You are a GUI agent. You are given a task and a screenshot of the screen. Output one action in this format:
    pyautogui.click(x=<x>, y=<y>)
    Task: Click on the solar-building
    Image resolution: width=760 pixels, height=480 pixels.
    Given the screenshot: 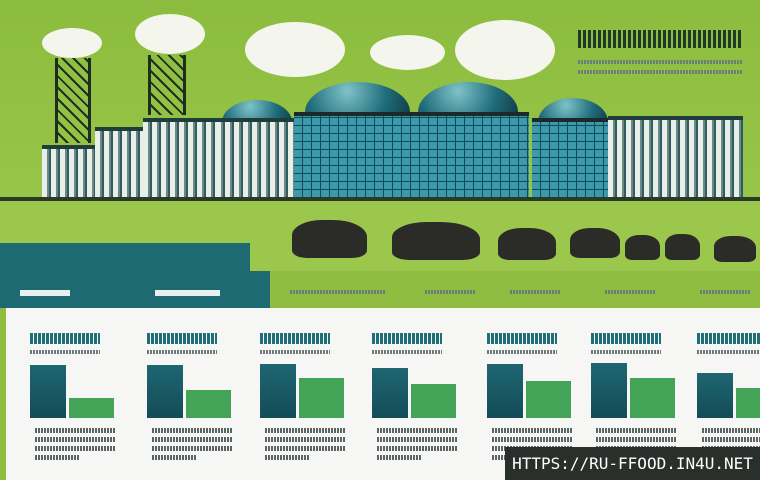 What is the action you would take?
    pyautogui.click(x=571, y=157)
    